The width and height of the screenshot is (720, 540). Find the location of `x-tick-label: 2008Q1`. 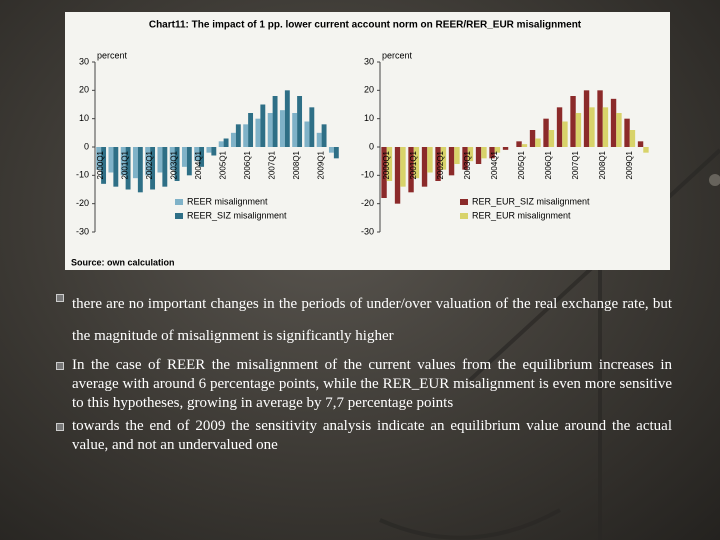

x-tick-label: 2008Q1 is located at coordinates (296, 164).